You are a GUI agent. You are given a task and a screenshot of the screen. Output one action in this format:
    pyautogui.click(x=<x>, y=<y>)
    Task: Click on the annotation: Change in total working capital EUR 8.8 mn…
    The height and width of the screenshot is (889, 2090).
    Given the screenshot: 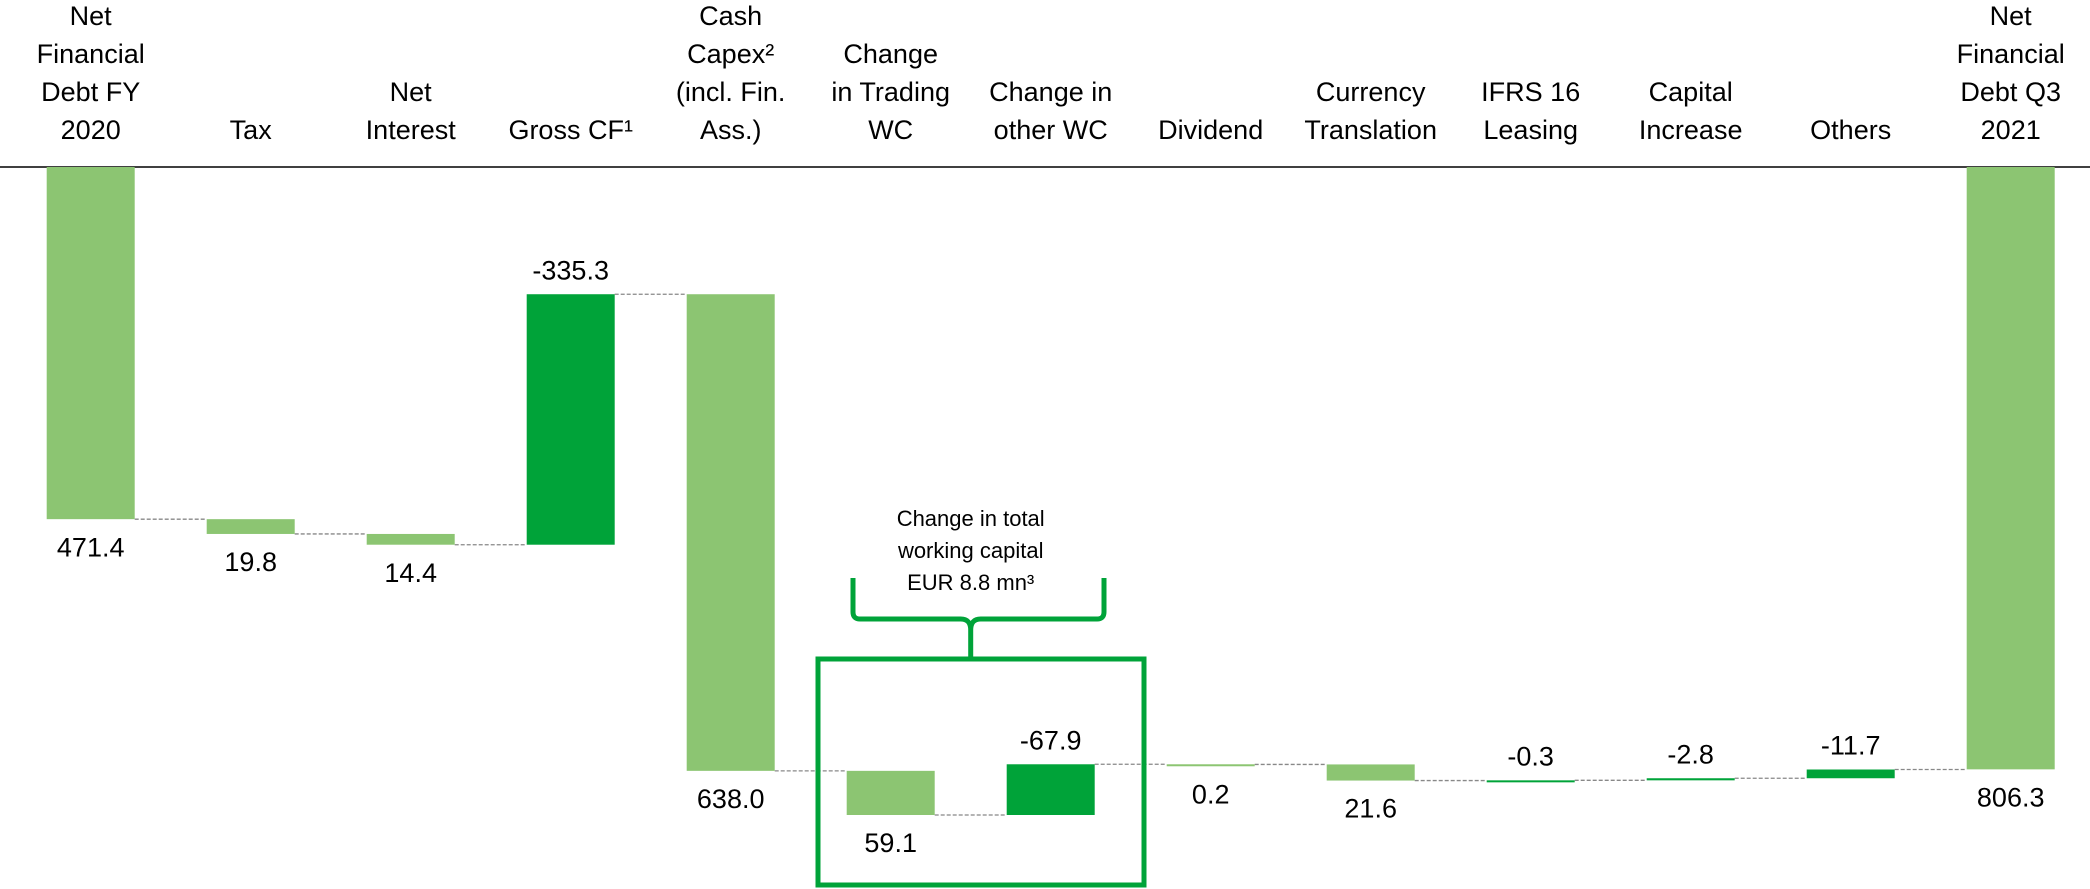 What is the action you would take?
    pyautogui.click(x=971, y=550)
    